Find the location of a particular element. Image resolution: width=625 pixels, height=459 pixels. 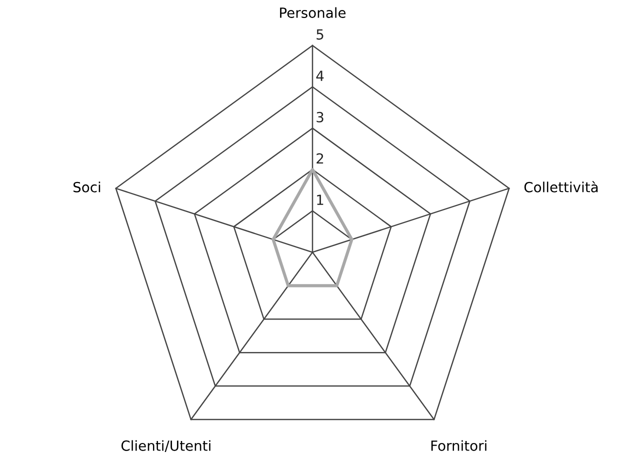

y-tick-label: 1 is located at coordinates (320, 199).